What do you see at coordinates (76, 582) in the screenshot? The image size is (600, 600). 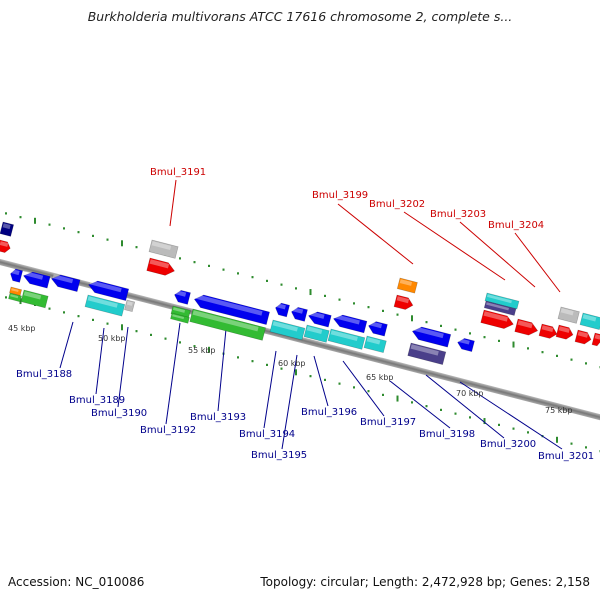 I see `accession-text: Accession: NC_010086` at bounding box center [76, 582].